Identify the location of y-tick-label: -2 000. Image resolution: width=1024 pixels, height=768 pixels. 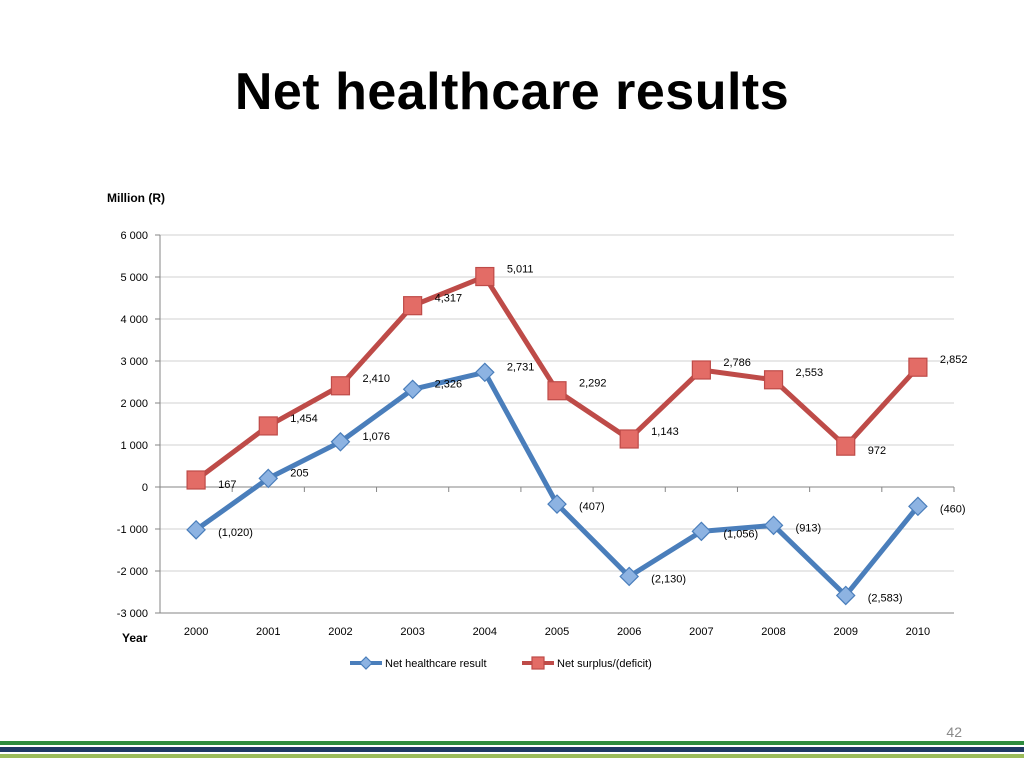
(132, 572).